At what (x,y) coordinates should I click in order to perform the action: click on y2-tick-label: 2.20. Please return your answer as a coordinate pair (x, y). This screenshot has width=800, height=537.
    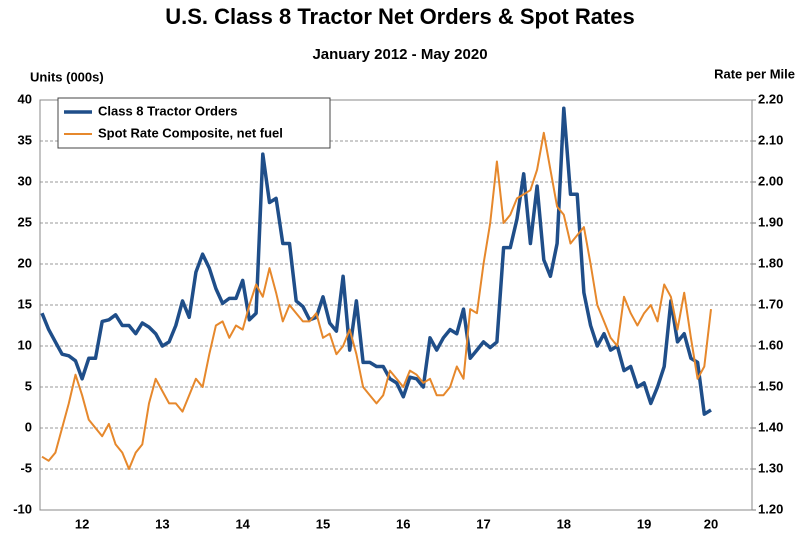
    Looking at the image, I should click on (770, 98).